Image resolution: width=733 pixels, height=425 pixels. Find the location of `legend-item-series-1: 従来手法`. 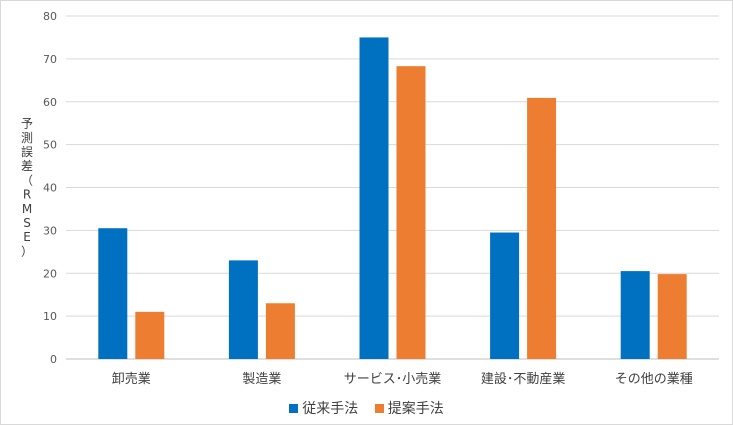

legend-item-series-1: 従来手法 is located at coordinates (323, 408).